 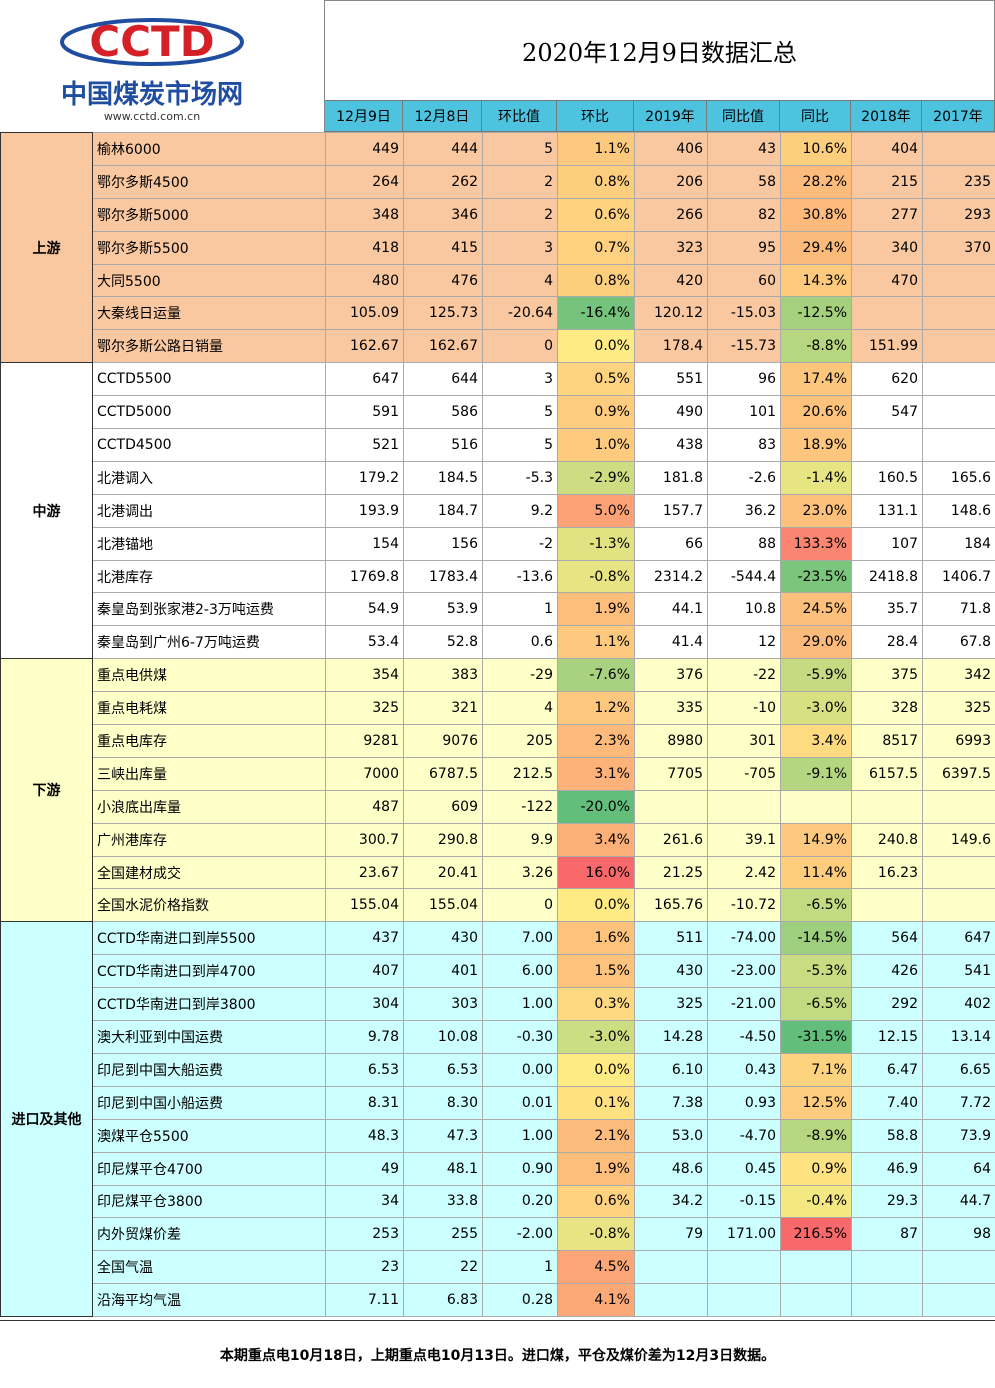 What do you see at coordinates (443, 708) in the screenshot?
I see `cell: 321` at bounding box center [443, 708].